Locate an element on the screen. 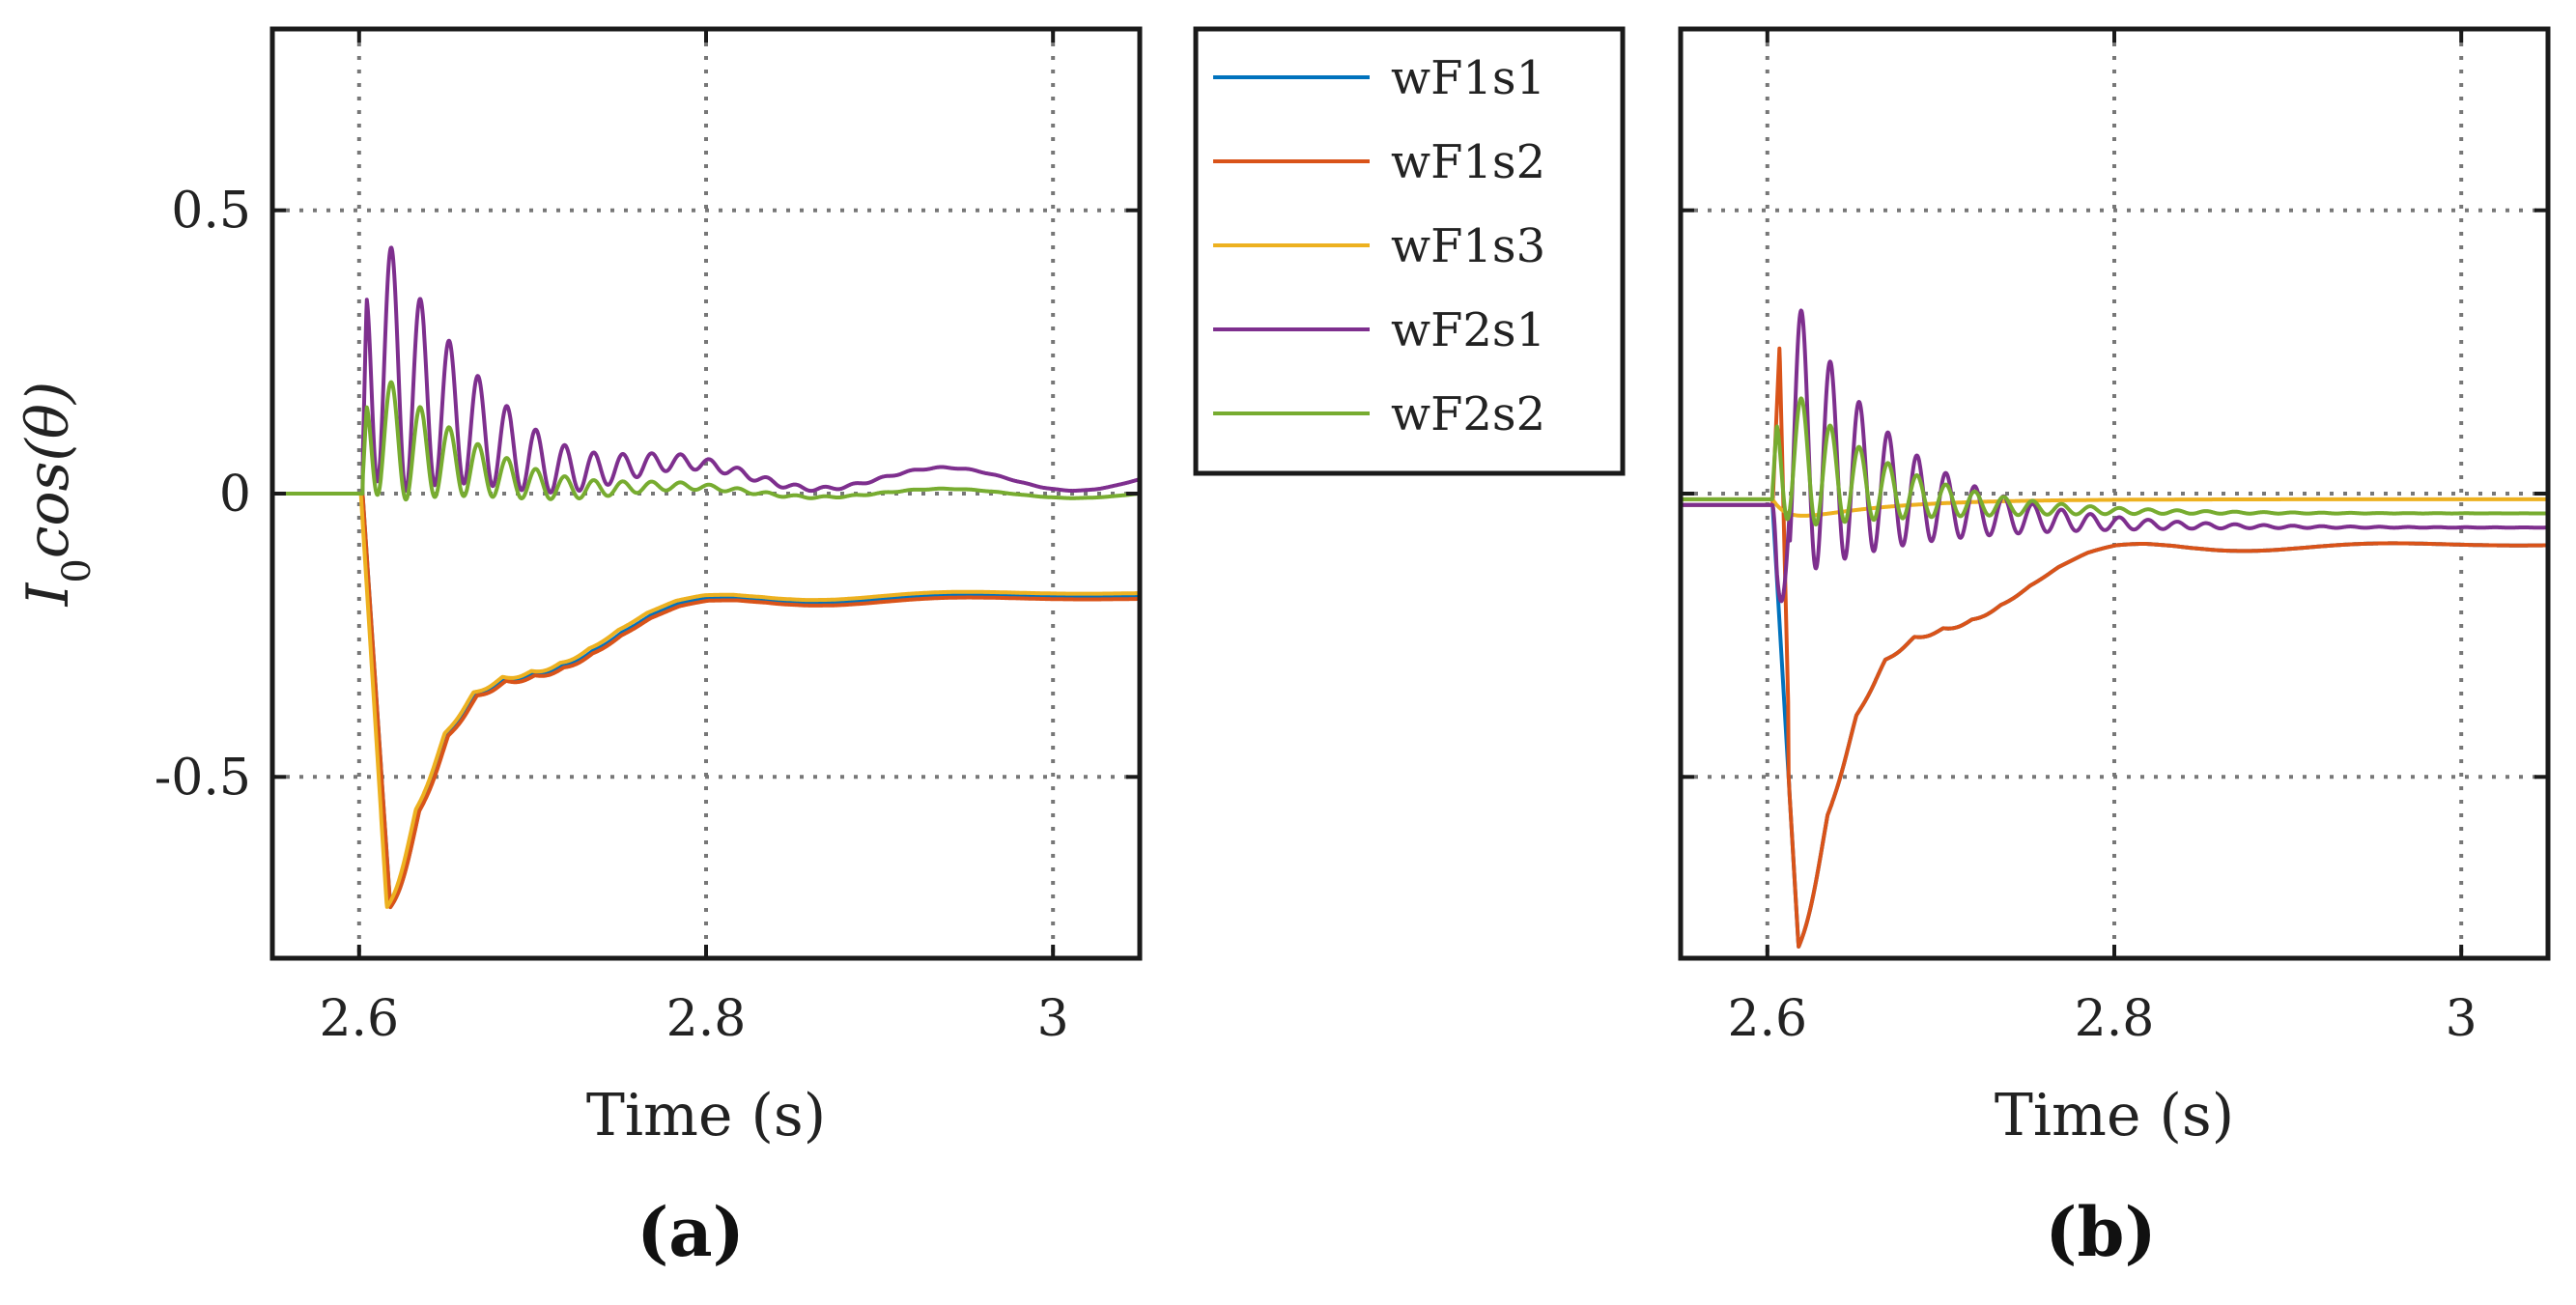 This screenshot has height=1305, width=2576. y-tick-label: 0 is located at coordinates (235, 495).